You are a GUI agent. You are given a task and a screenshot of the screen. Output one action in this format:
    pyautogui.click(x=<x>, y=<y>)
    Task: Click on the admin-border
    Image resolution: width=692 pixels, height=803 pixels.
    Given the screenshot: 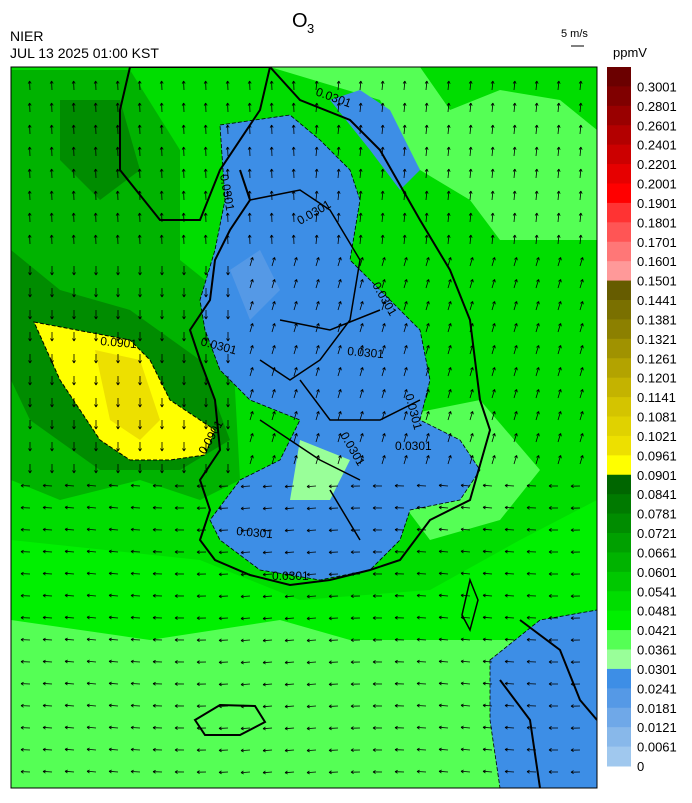 What is the action you would take?
    pyautogui.click(x=335, y=365)
    